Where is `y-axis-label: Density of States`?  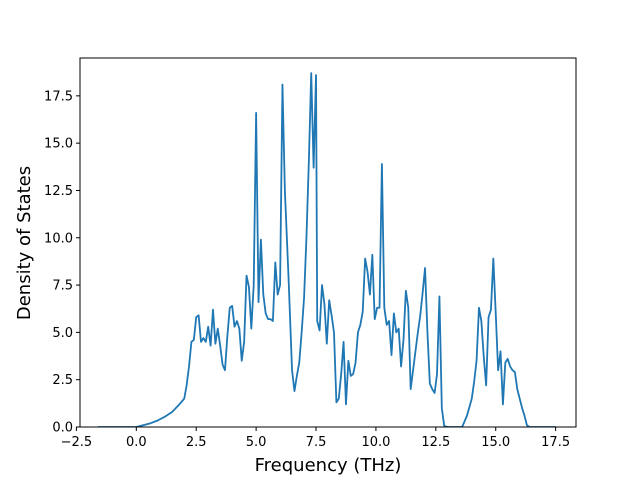 y-axis-label: Density of States is located at coordinates (24, 243).